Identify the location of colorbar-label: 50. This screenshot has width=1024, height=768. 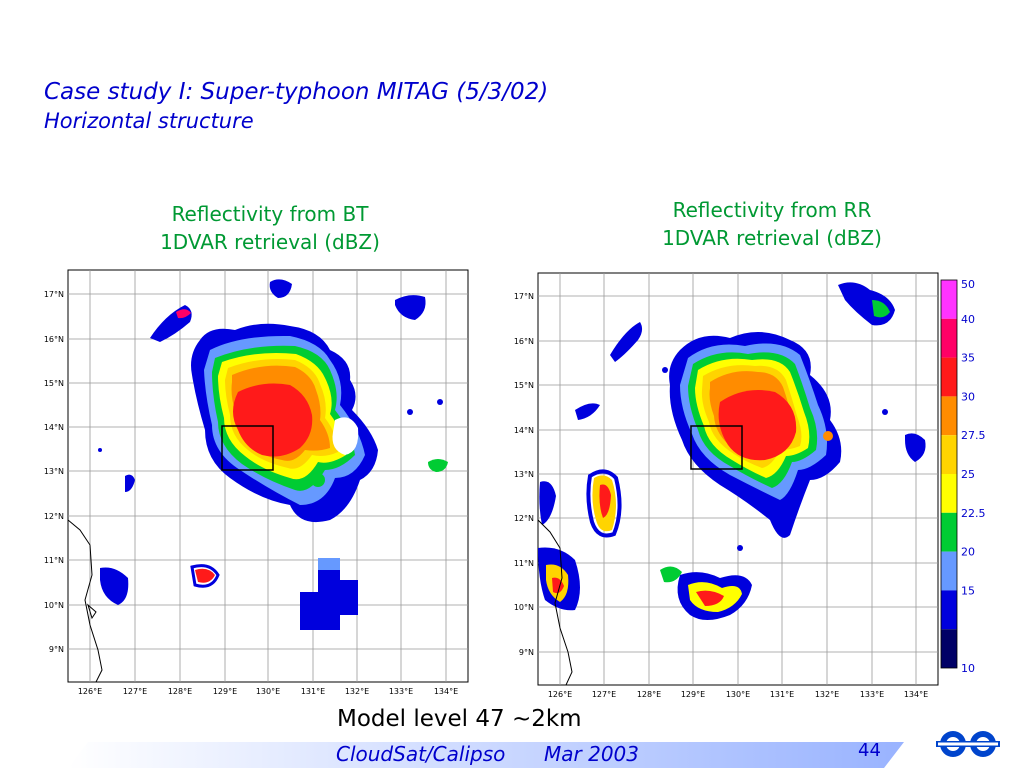
(968, 284).